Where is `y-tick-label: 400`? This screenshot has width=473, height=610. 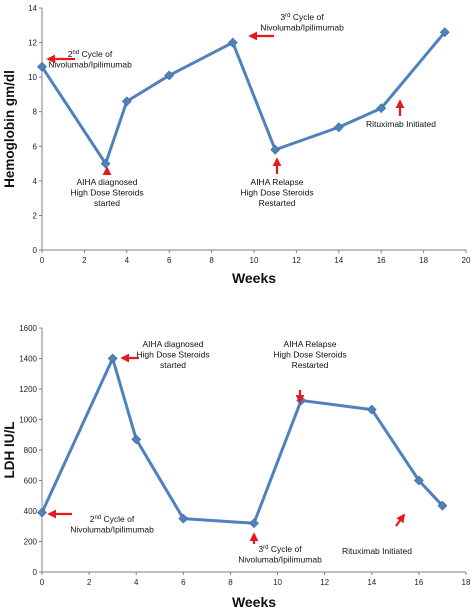 y-tick-label: 400 is located at coordinates (31, 511).